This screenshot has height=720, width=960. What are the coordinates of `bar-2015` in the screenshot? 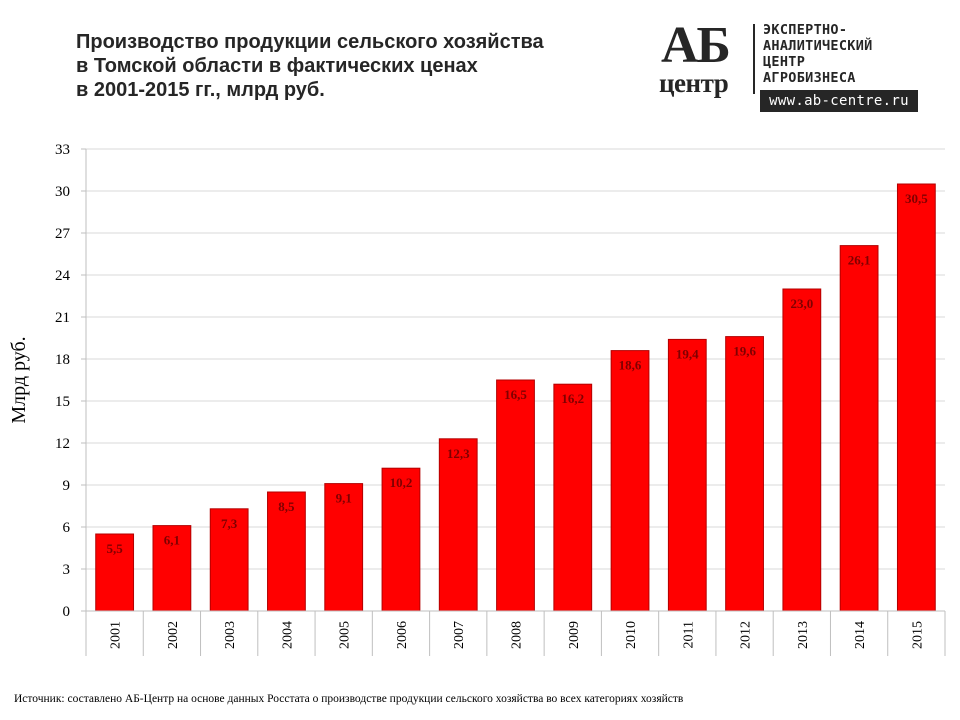 It's located at (916, 397).